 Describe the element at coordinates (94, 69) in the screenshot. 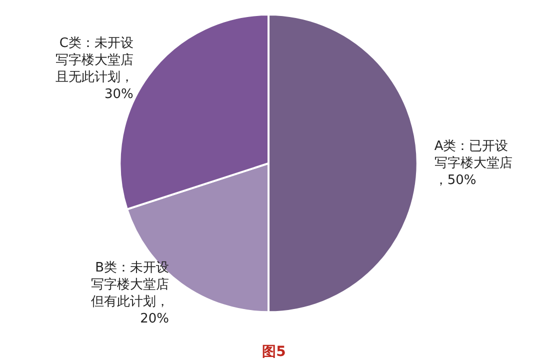

I see `slice-label: C类：未开设写字楼大堂店且无此计划，30%` at that location.